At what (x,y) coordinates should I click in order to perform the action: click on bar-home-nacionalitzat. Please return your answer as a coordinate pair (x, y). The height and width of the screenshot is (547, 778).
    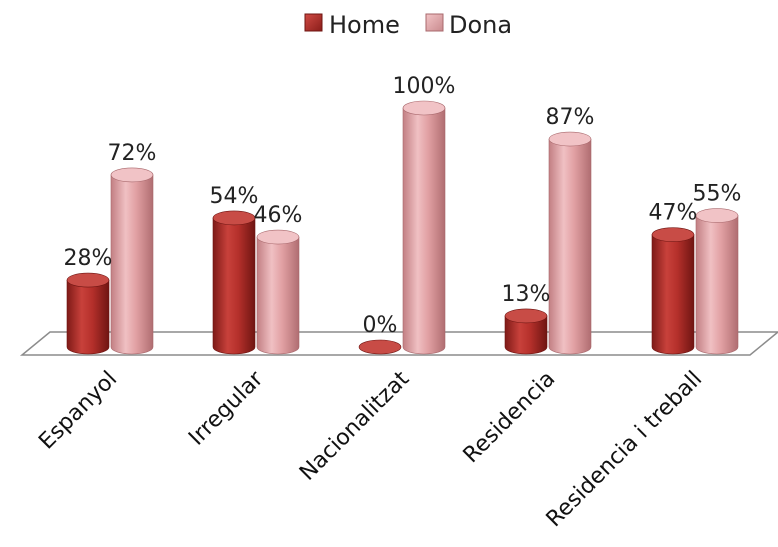
    Looking at the image, I should click on (380, 347).